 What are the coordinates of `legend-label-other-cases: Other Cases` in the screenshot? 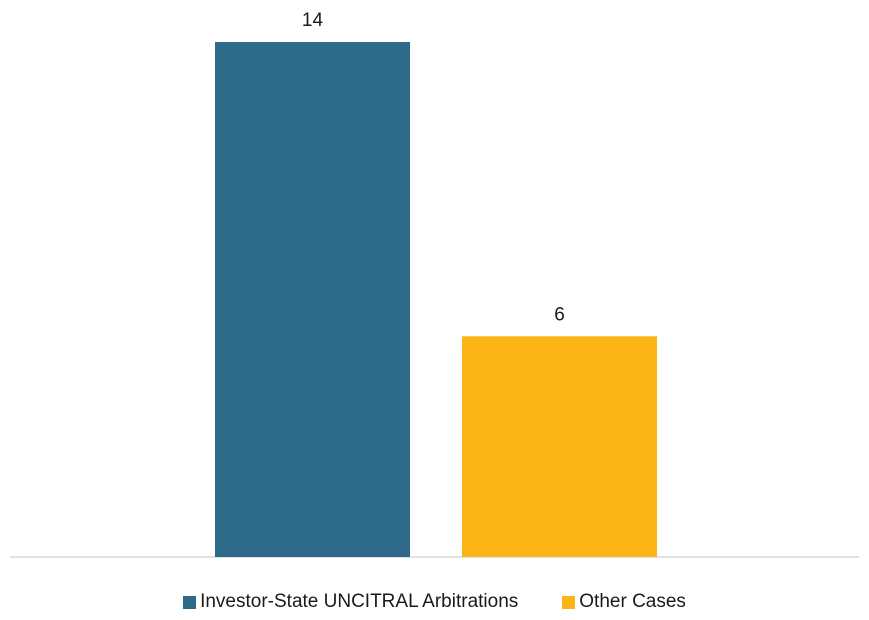 It's located at (632, 601).